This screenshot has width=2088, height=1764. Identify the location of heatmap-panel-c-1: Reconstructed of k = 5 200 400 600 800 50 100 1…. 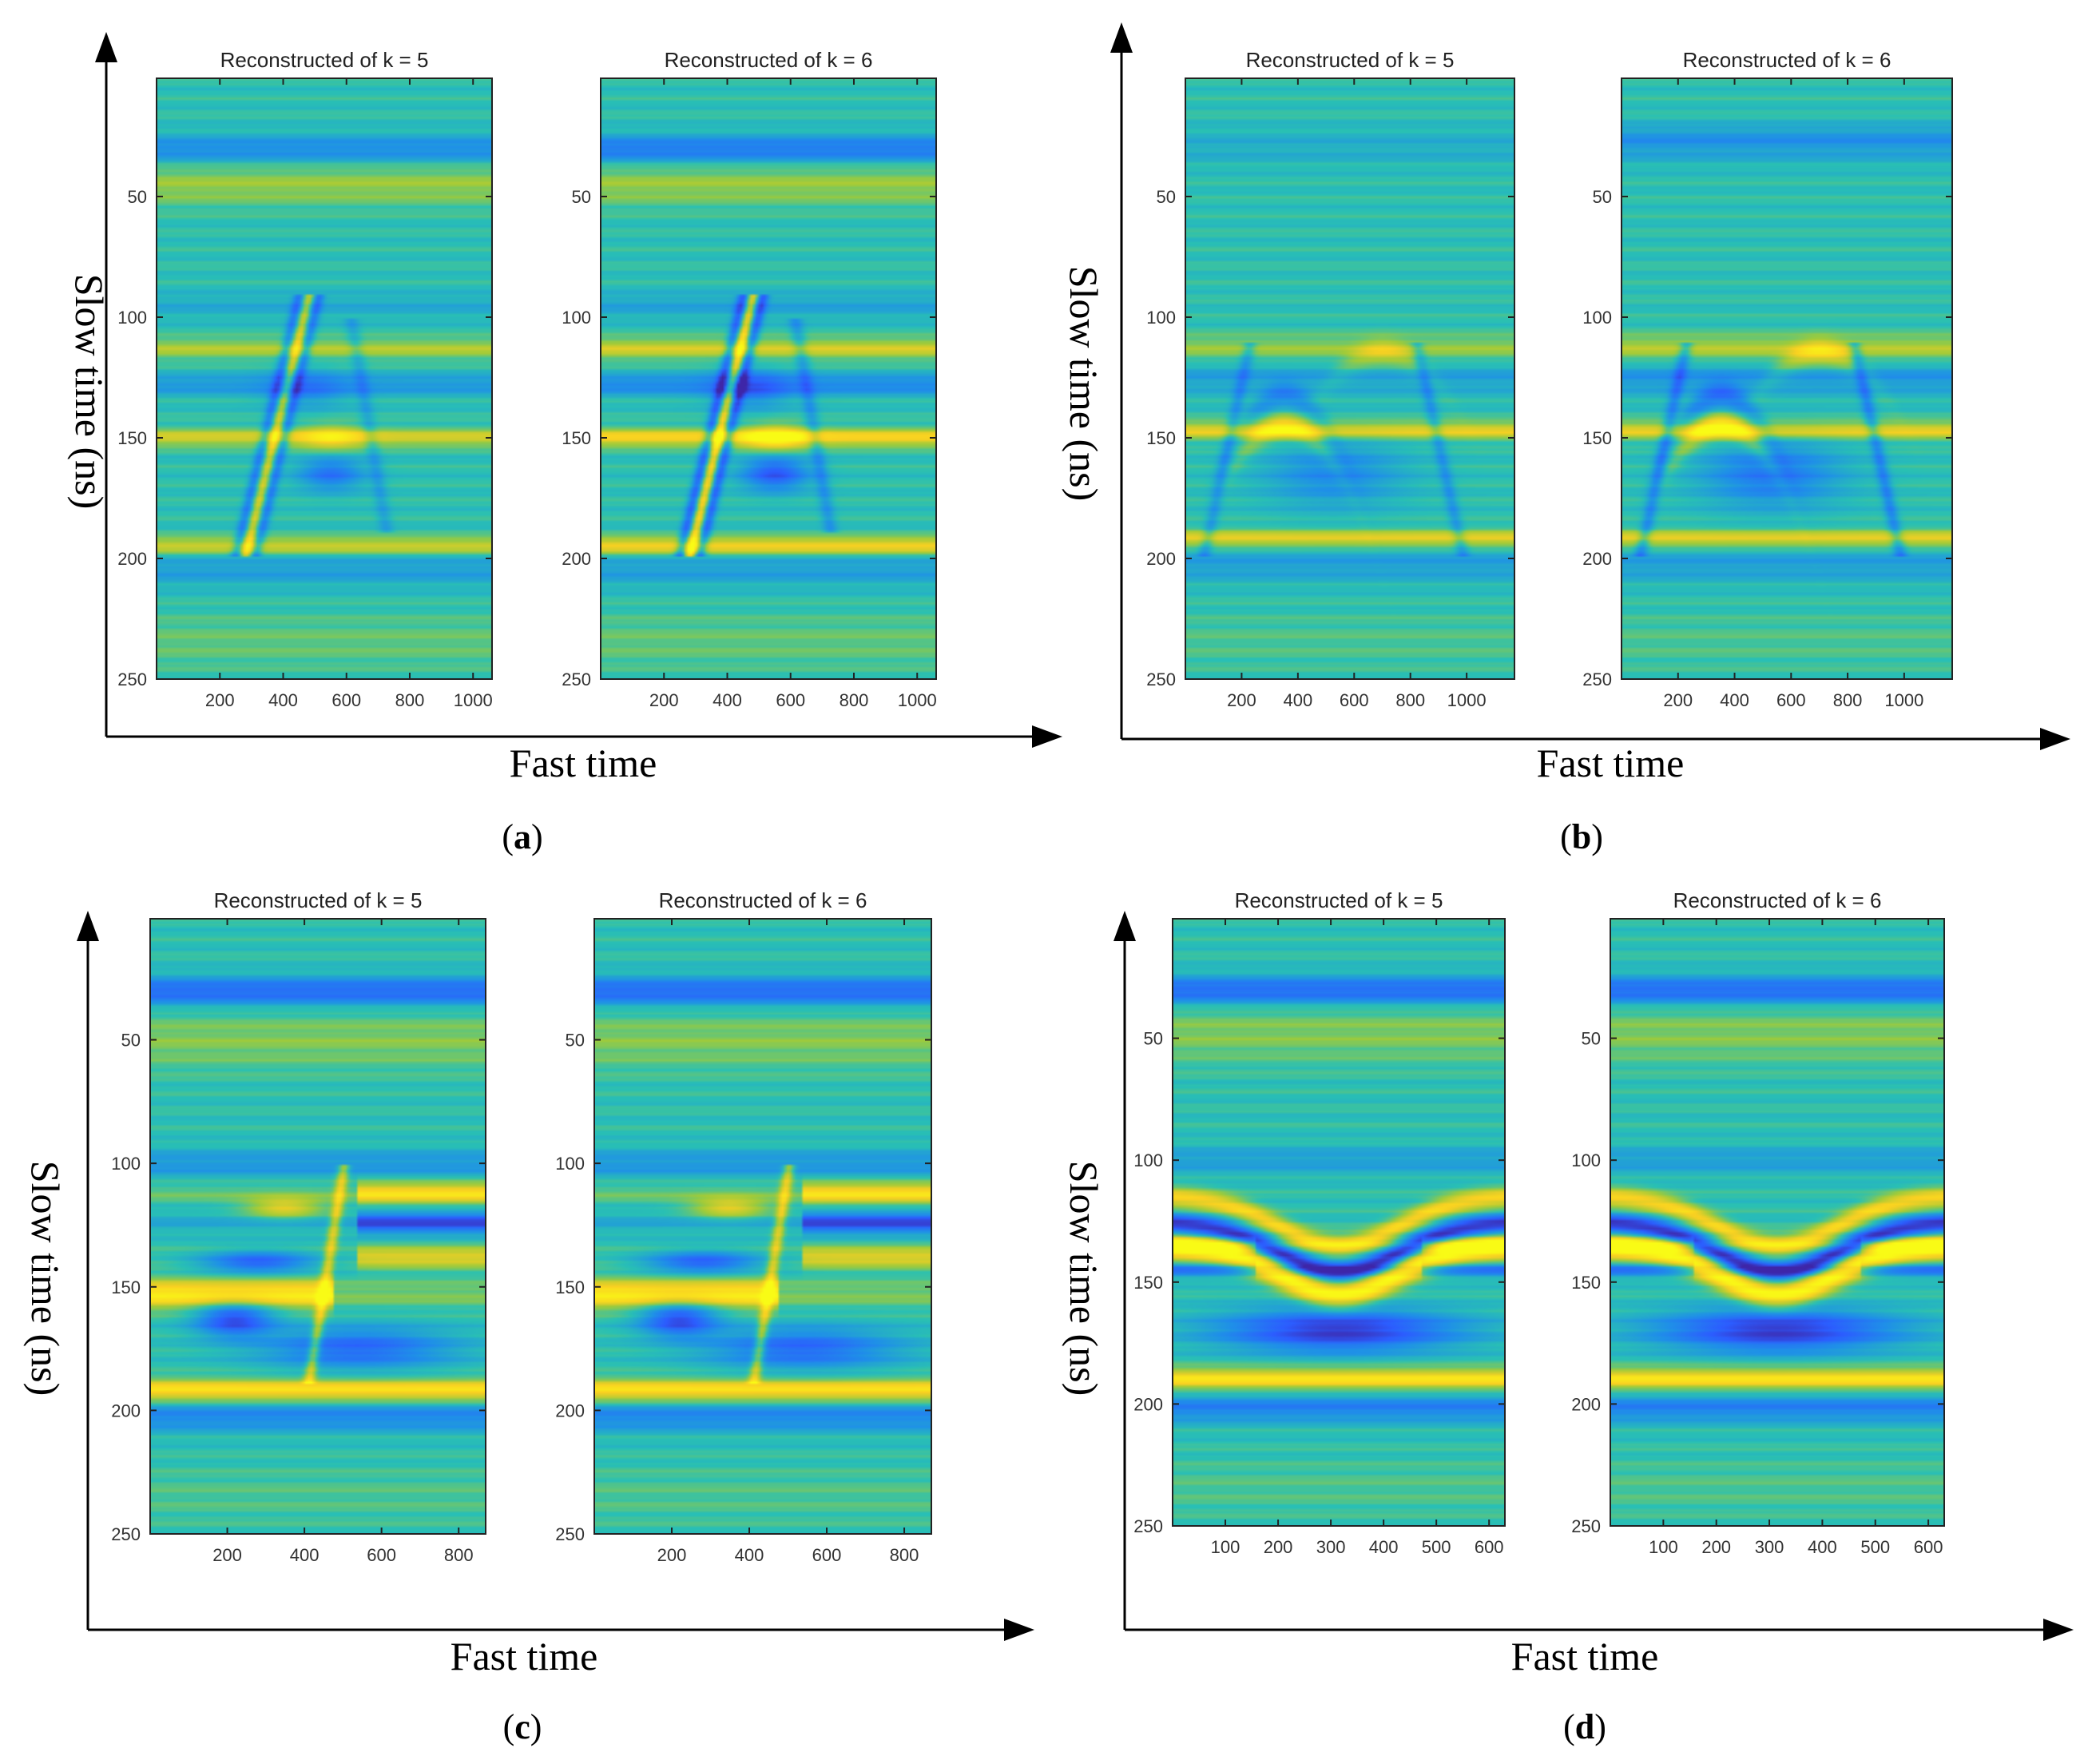
(298, 1227).